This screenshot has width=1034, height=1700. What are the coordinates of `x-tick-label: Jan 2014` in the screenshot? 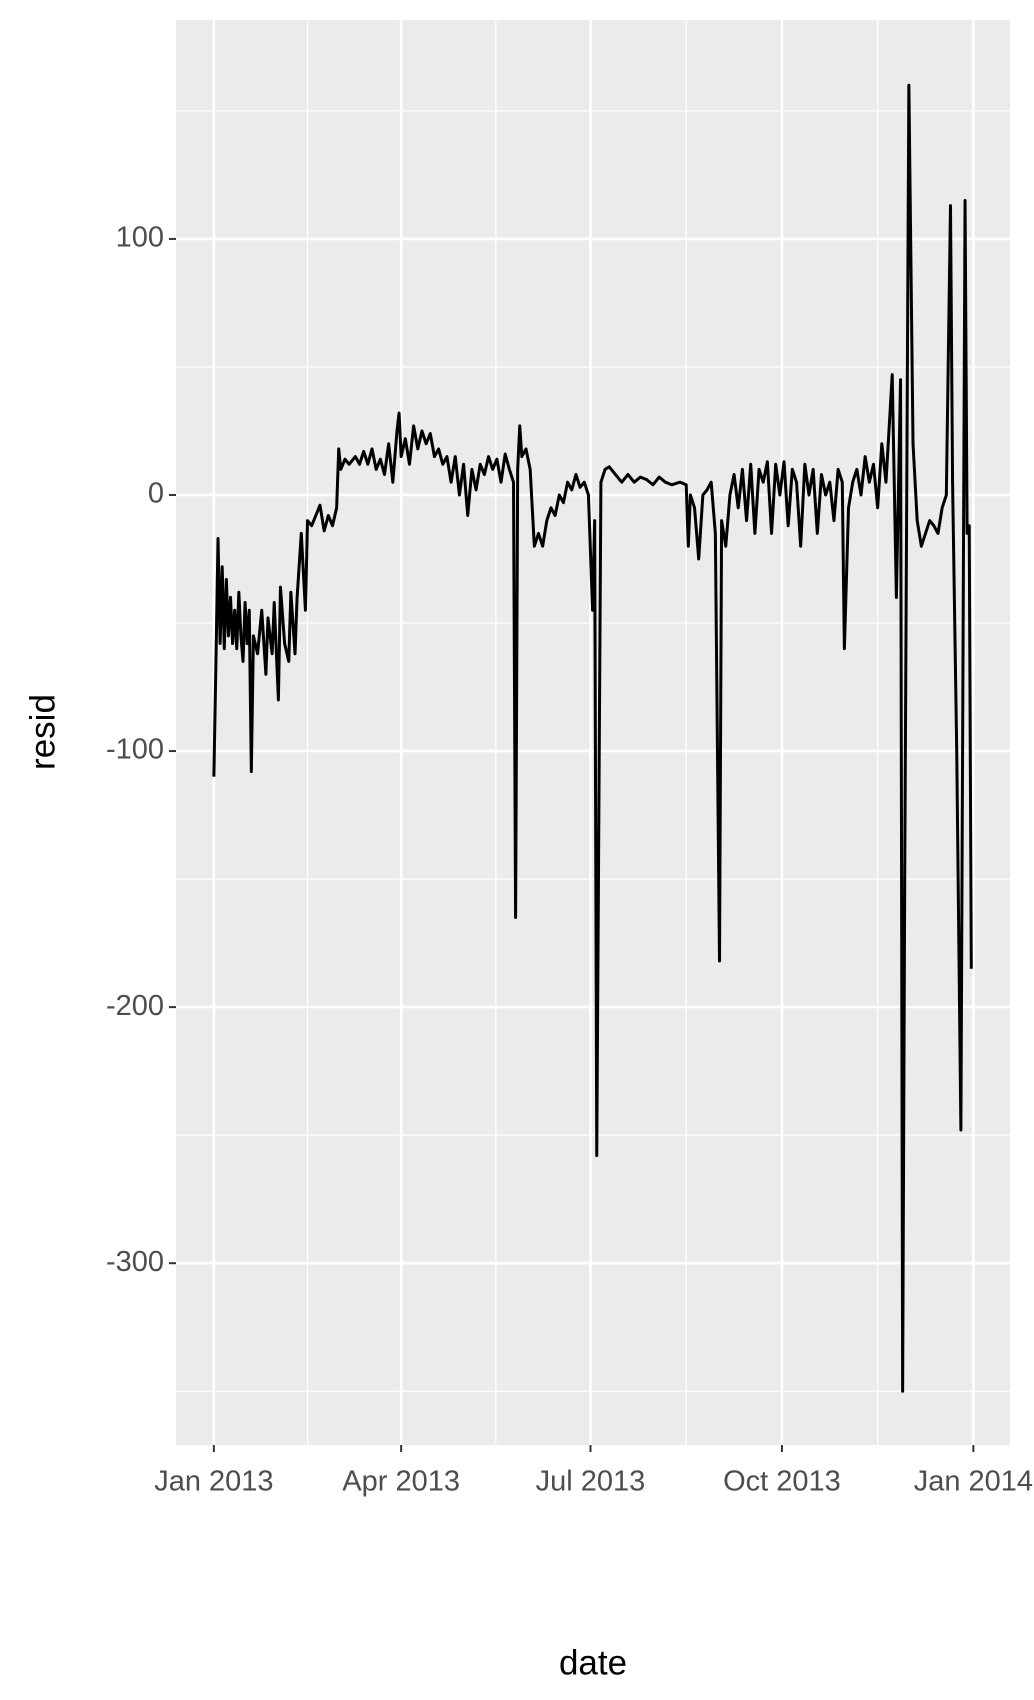 It's located at (973, 1482).